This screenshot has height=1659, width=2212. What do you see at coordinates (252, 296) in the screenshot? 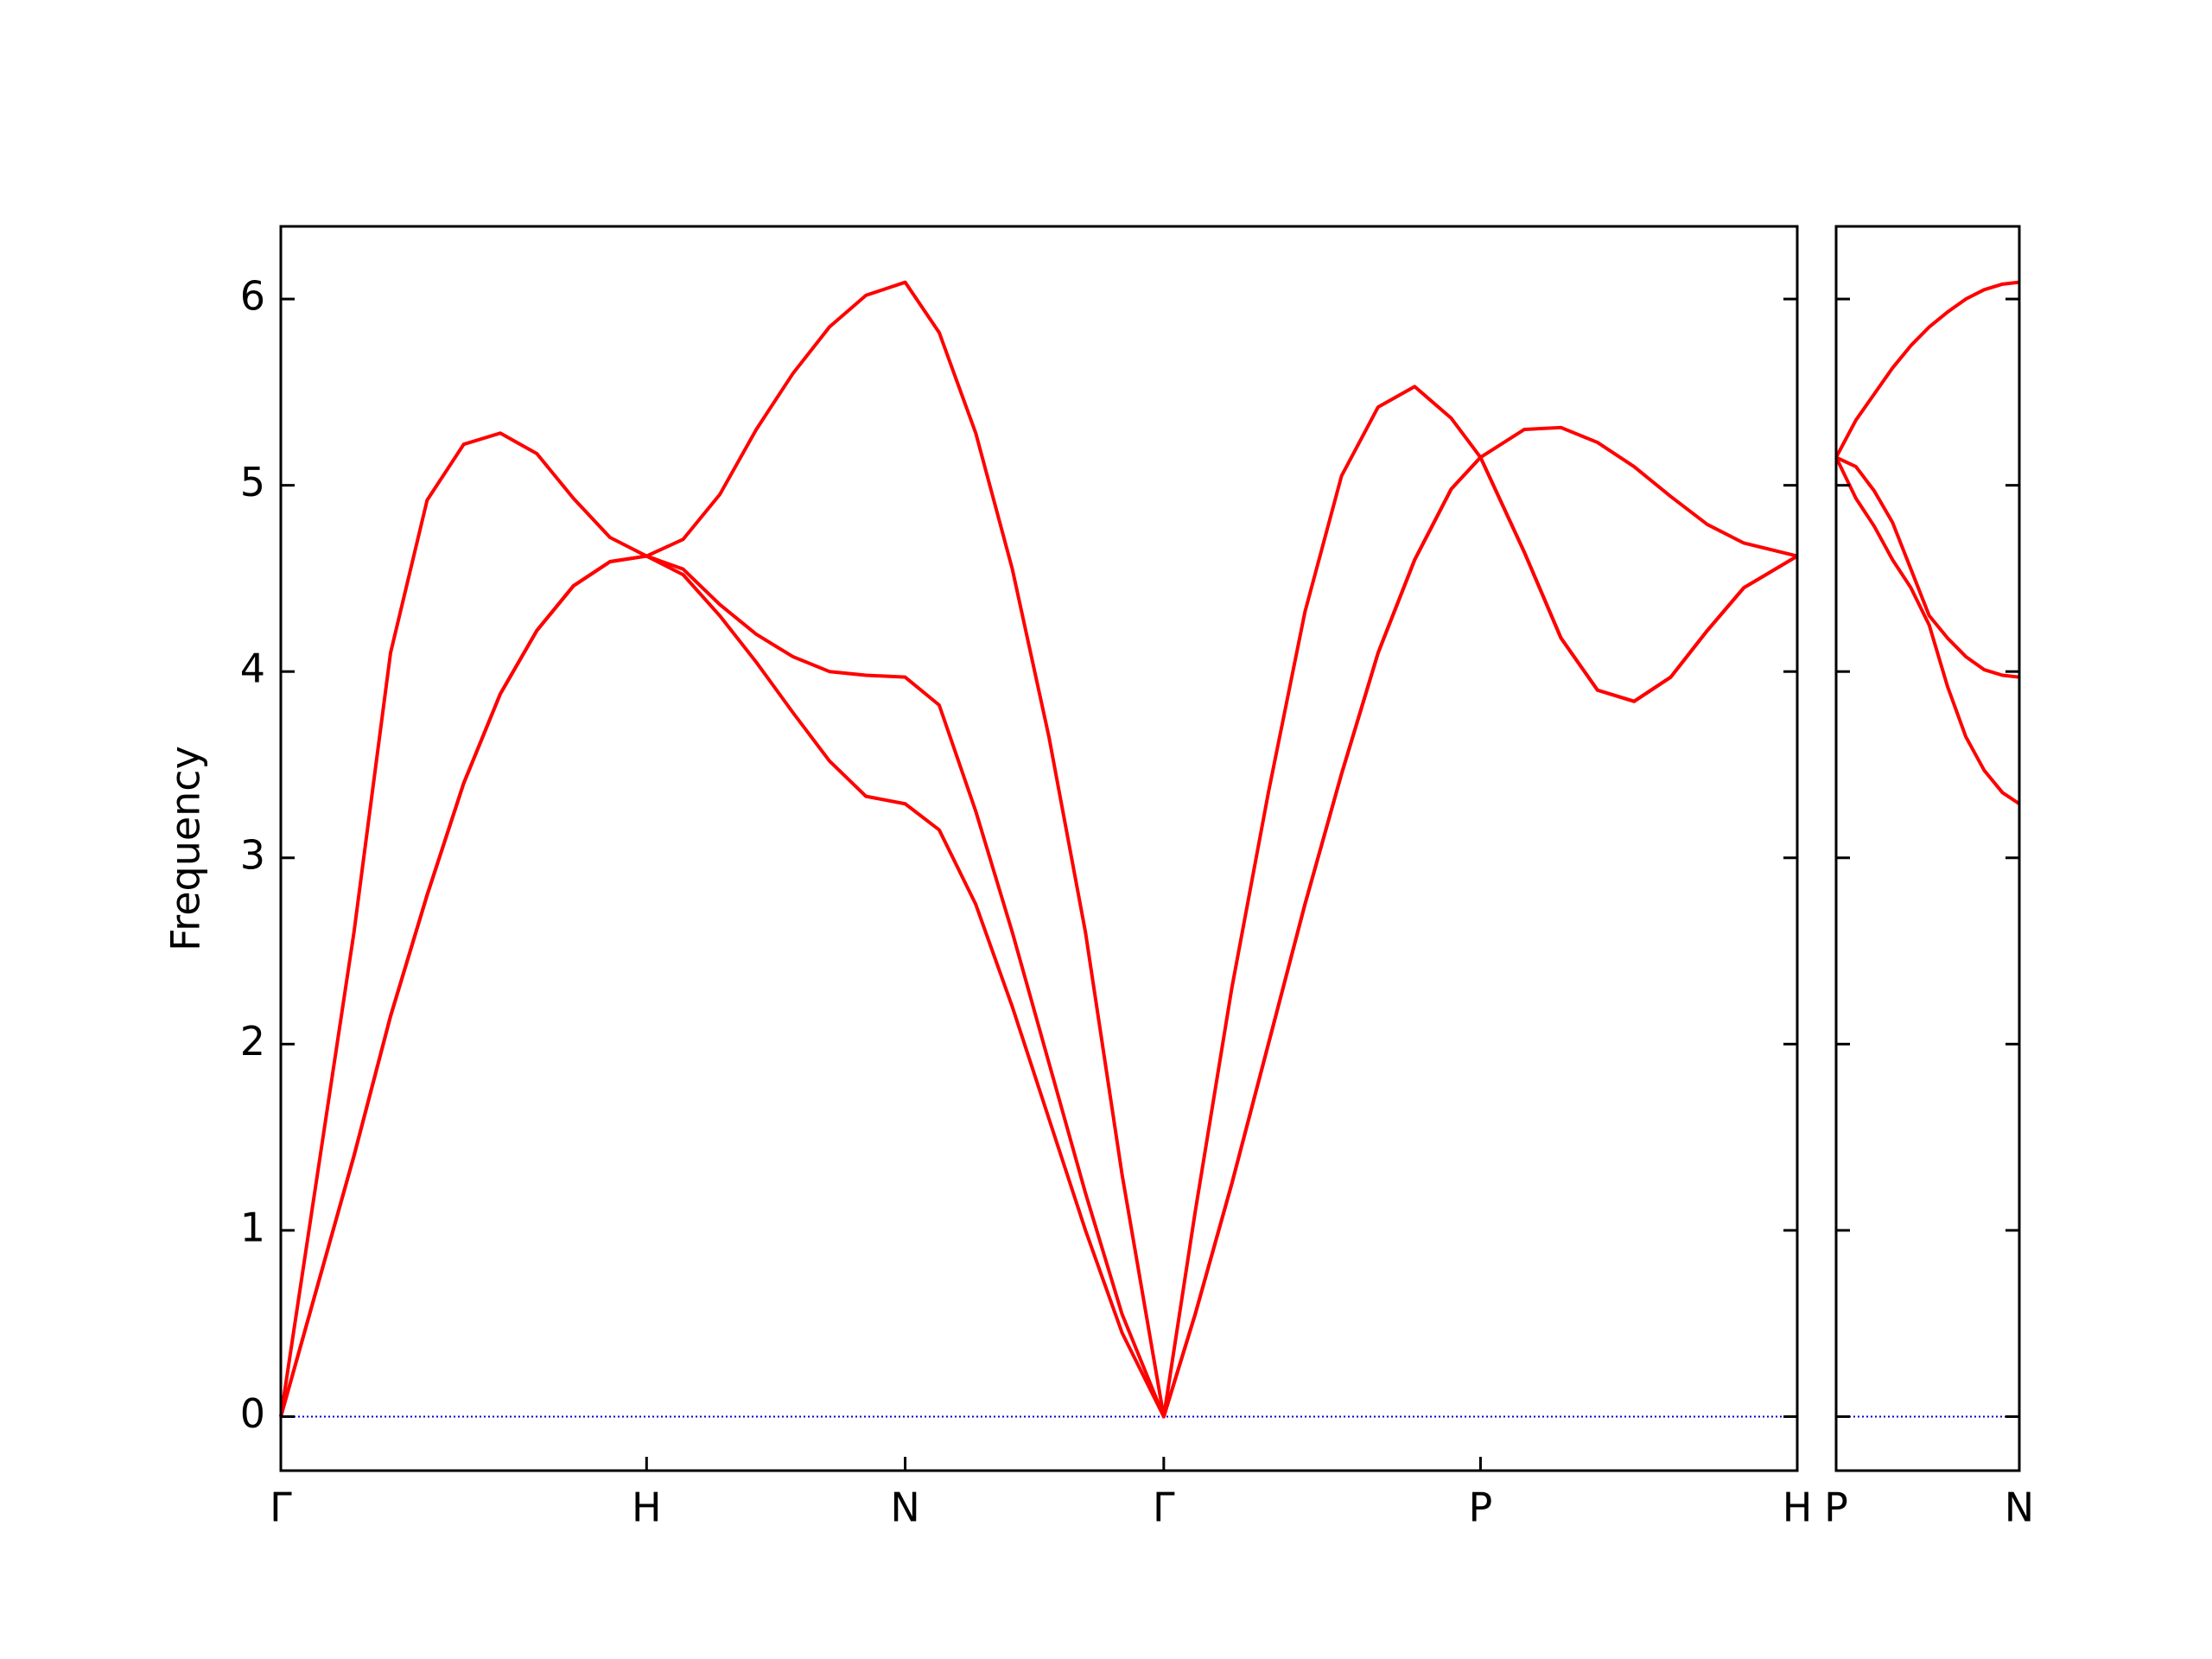
I see `y-tick-label: 6` at bounding box center [252, 296].